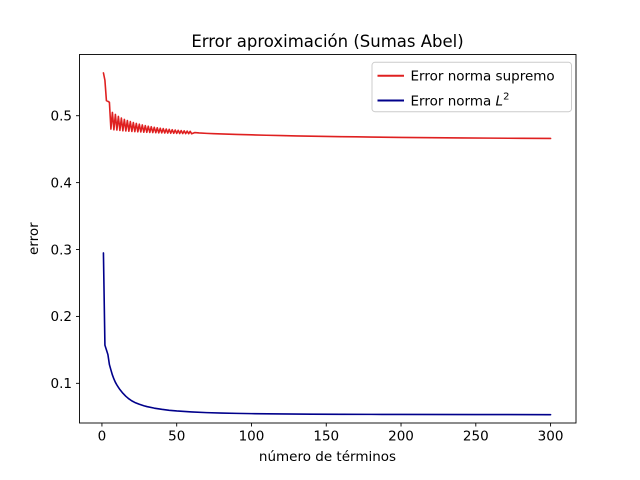 This screenshot has height=480, width=640. Describe the element at coordinates (327, 457) in the screenshot. I see `x-axis-label: número de términos` at that location.